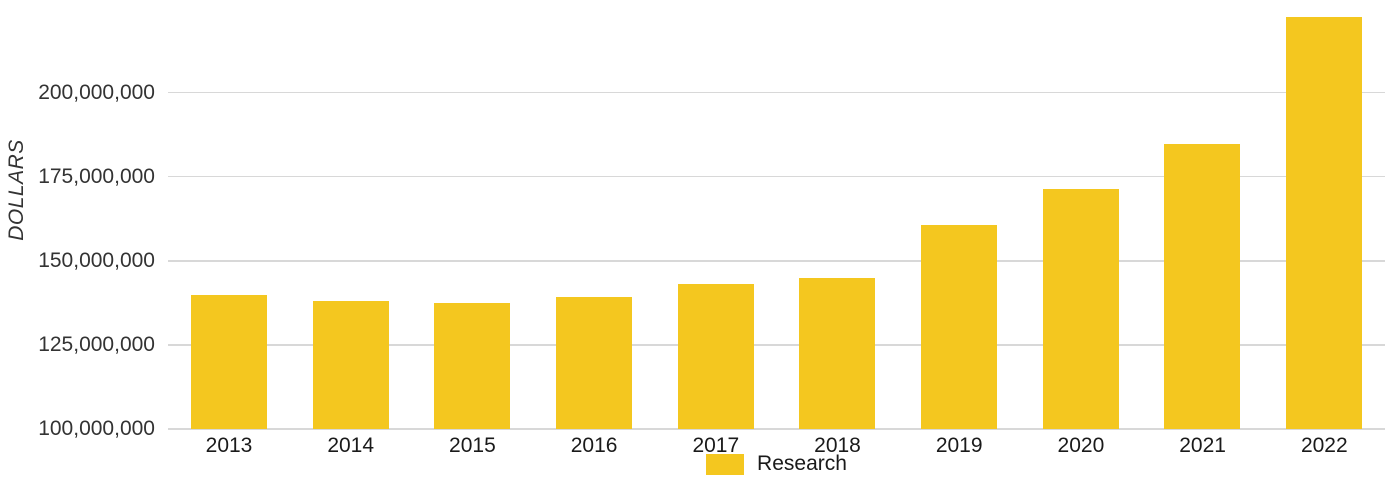 The width and height of the screenshot is (1389, 488). What do you see at coordinates (1324, 445) in the screenshot?
I see `x-tick-label-2022: 2022` at bounding box center [1324, 445].